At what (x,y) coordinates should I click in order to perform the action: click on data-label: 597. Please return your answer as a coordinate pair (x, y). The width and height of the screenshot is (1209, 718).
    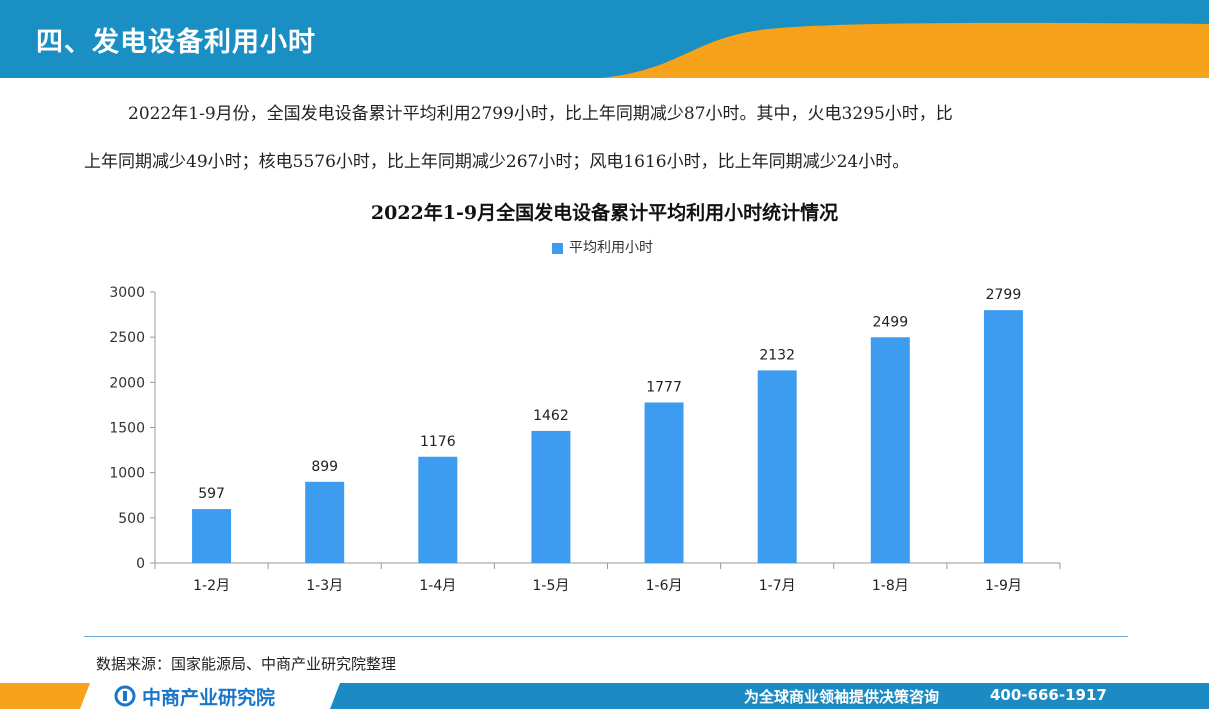
    Looking at the image, I should click on (211, 494).